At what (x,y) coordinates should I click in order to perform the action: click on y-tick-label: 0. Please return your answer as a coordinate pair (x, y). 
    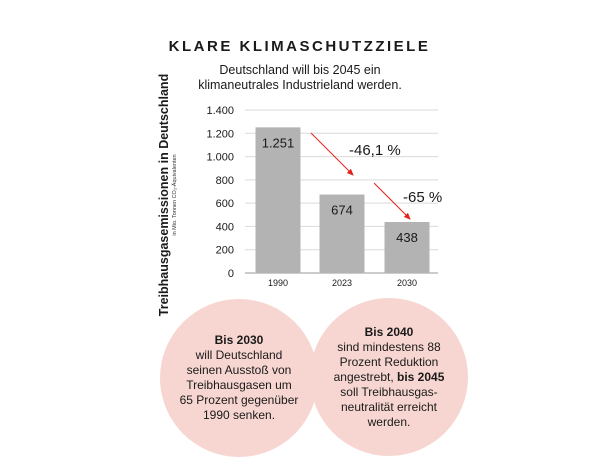
    Looking at the image, I should click on (231, 274).